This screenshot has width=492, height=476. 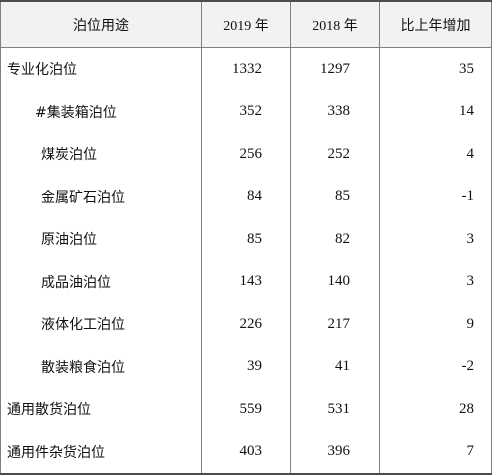 I want to click on row-value-2019: 1332, so click(x=246, y=69).